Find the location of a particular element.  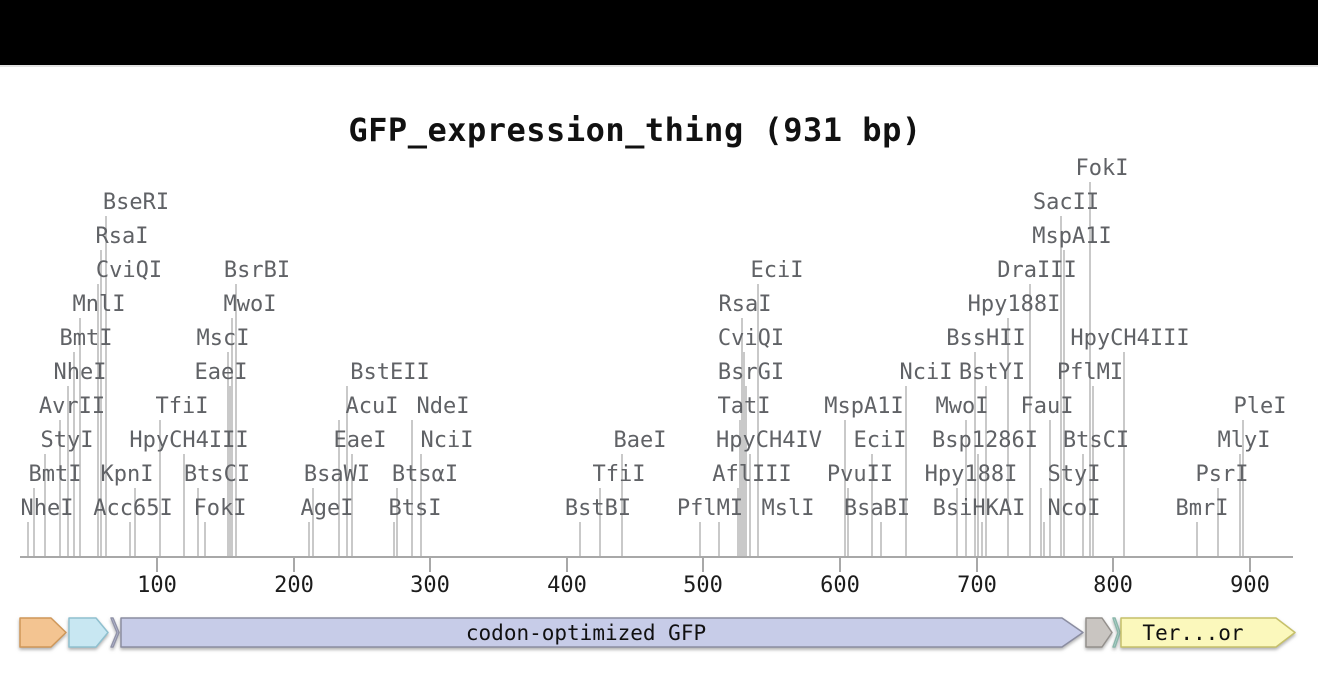

feature-arrow-gray is located at coordinates (1099, 632).